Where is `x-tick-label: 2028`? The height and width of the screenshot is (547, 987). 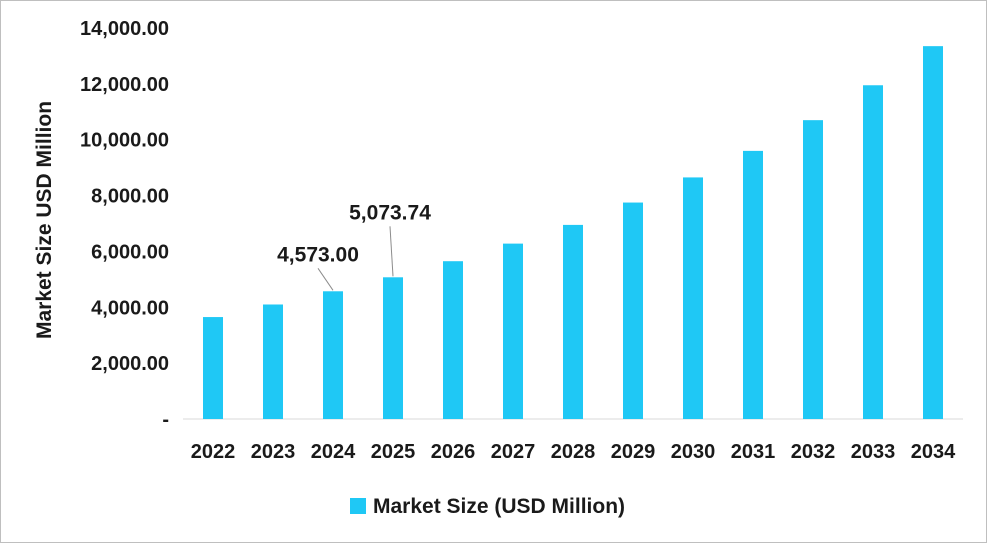 x-tick-label: 2028 is located at coordinates (573, 452).